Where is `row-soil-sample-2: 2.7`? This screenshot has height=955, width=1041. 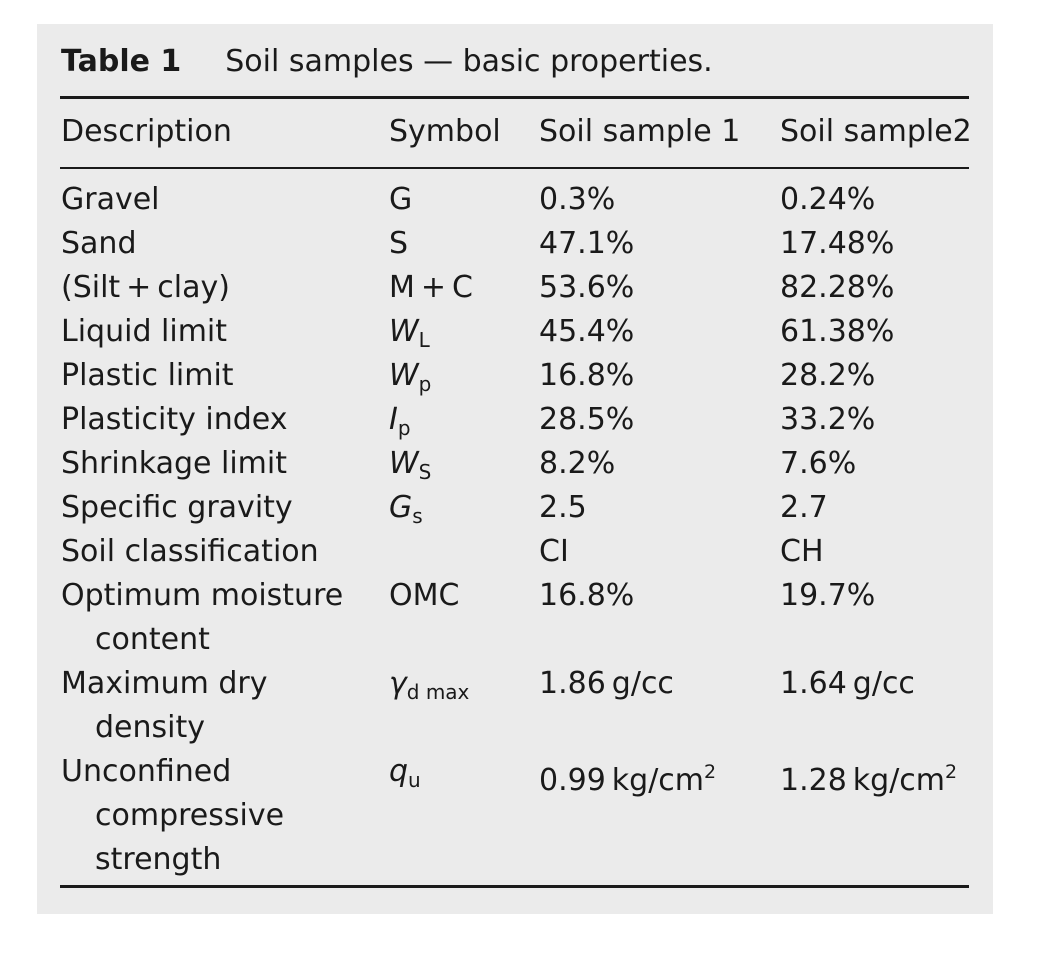
row-soil-sample-2: 2.7 is located at coordinates (804, 508).